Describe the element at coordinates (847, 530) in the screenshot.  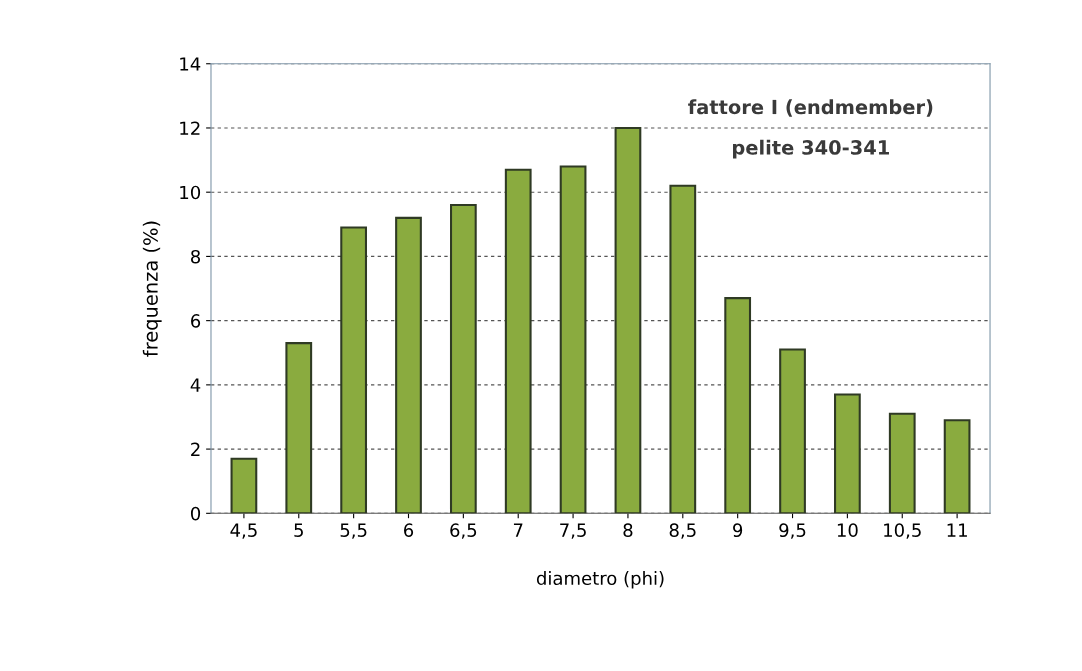
I see `x-tick-label: 10` at that location.